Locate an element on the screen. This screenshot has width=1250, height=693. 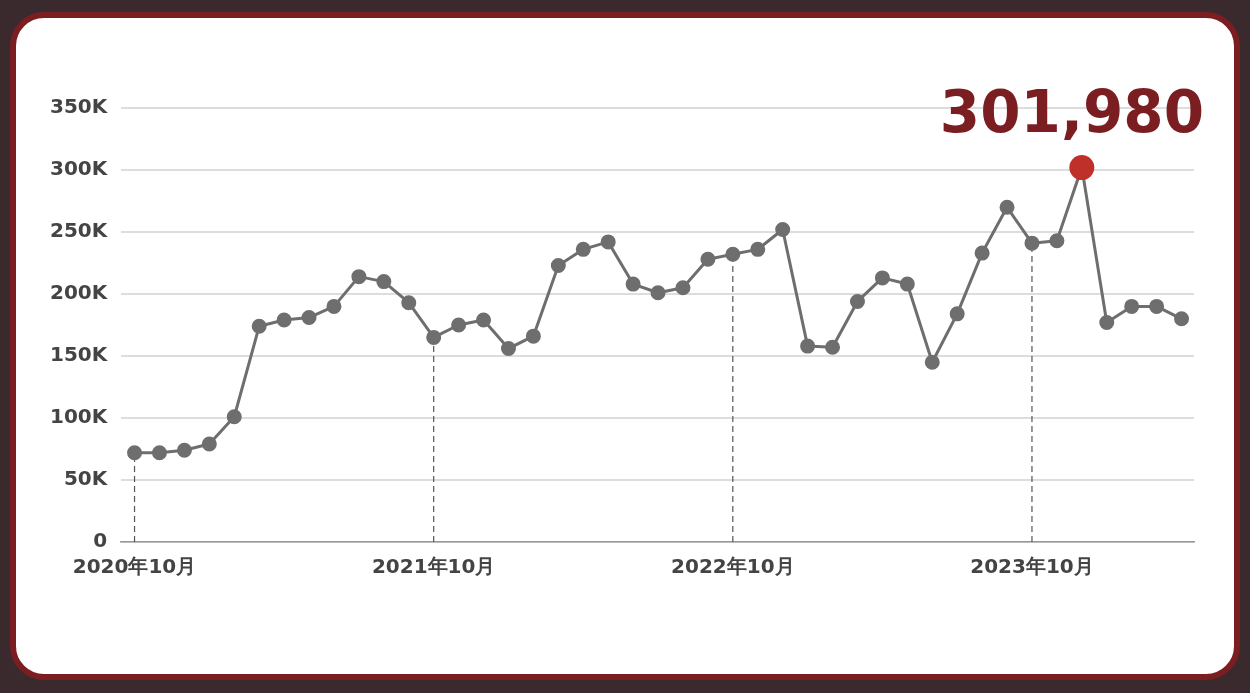
y-tick-label: 150K is located at coordinates (79, 354).